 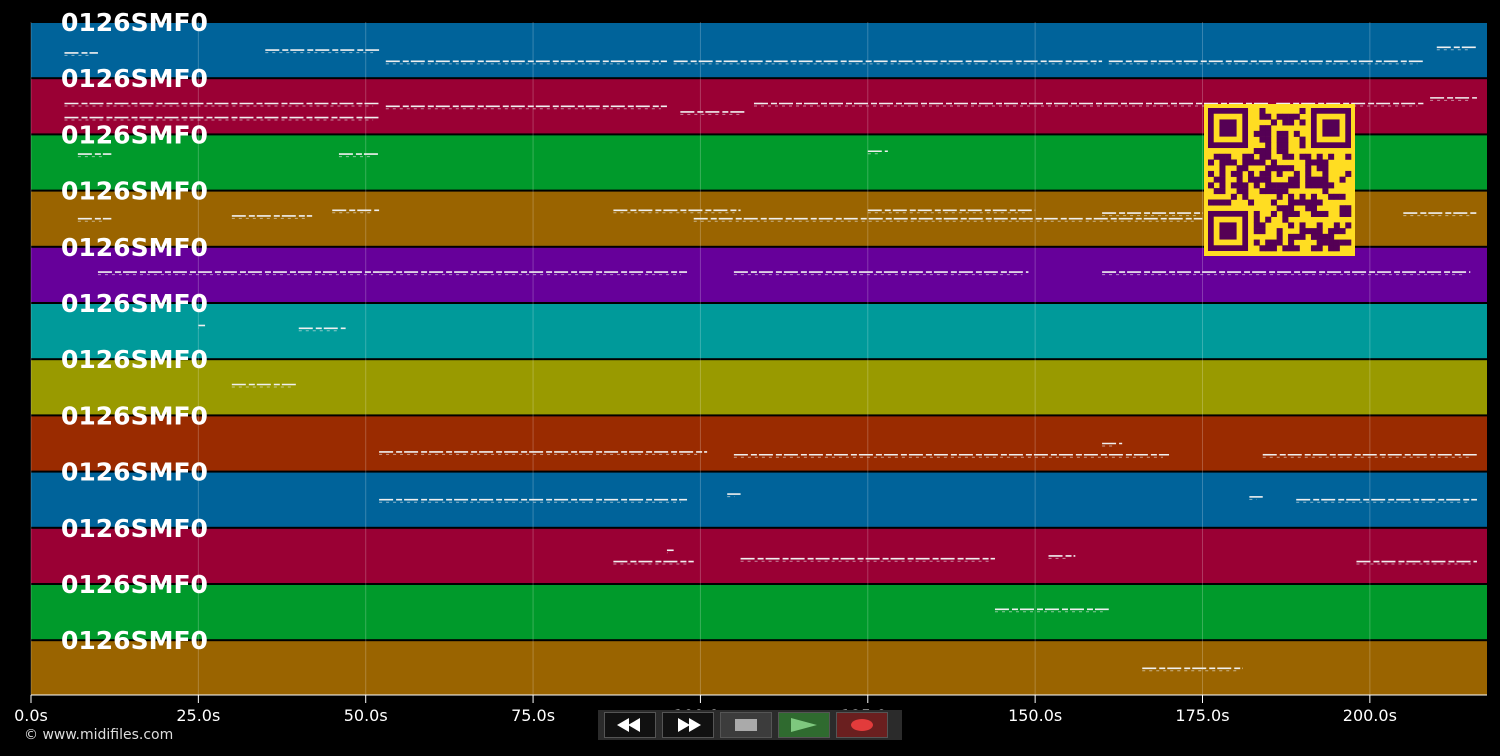 What do you see at coordinates (99, 735) in the screenshot?
I see `copyright-text: © www.midifiles.com` at bounding box center [99, 735].